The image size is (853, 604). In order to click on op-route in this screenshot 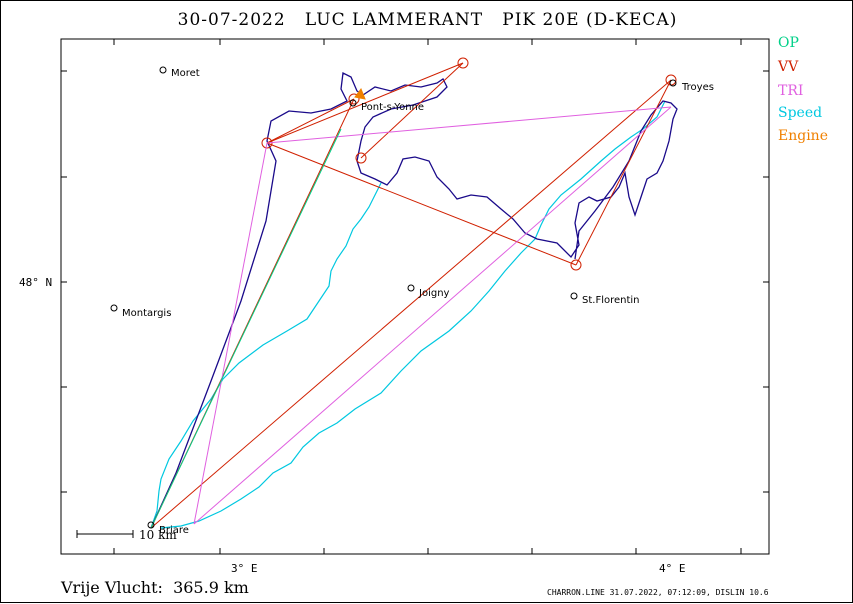, I will do `click(246, 328)`.